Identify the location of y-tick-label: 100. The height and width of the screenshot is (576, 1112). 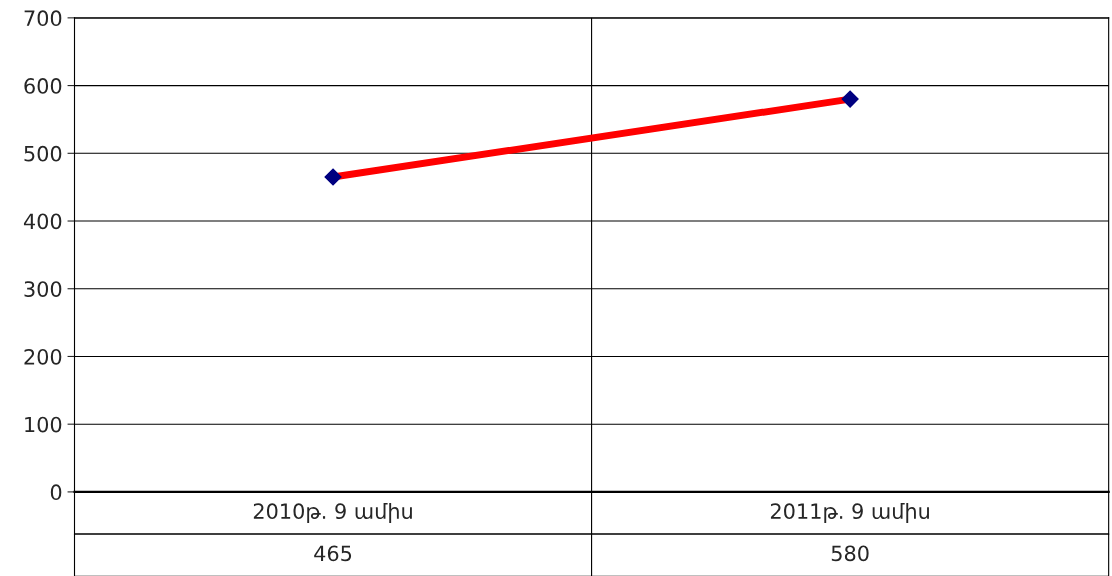
(43, 424).